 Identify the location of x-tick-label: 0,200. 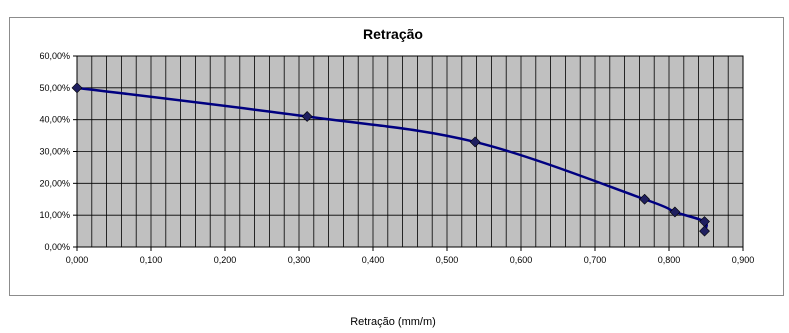
(225, 260).